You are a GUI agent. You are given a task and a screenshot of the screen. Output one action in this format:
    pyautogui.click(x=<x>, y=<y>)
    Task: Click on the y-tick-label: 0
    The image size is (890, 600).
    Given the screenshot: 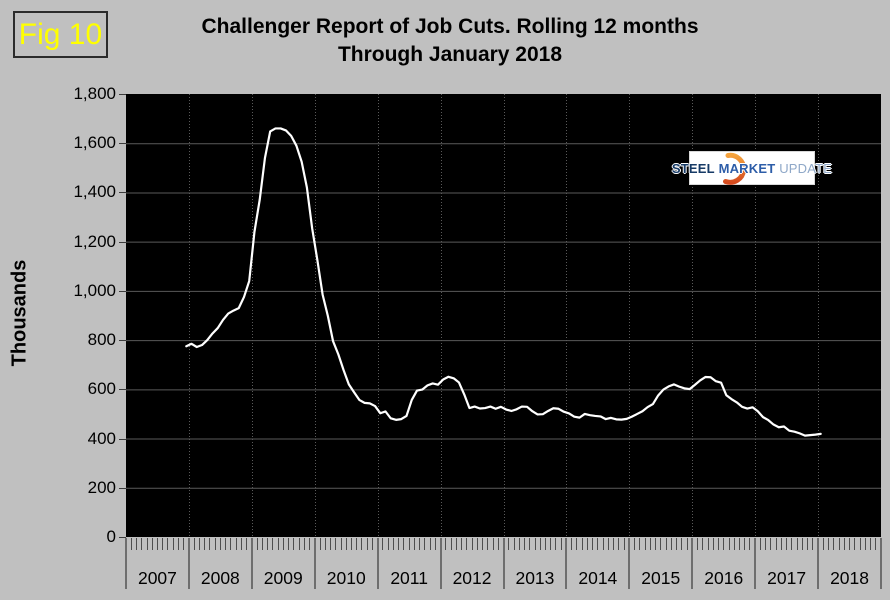 What is the action you would take?
    pyautogui.click(x=111, y=536)
    